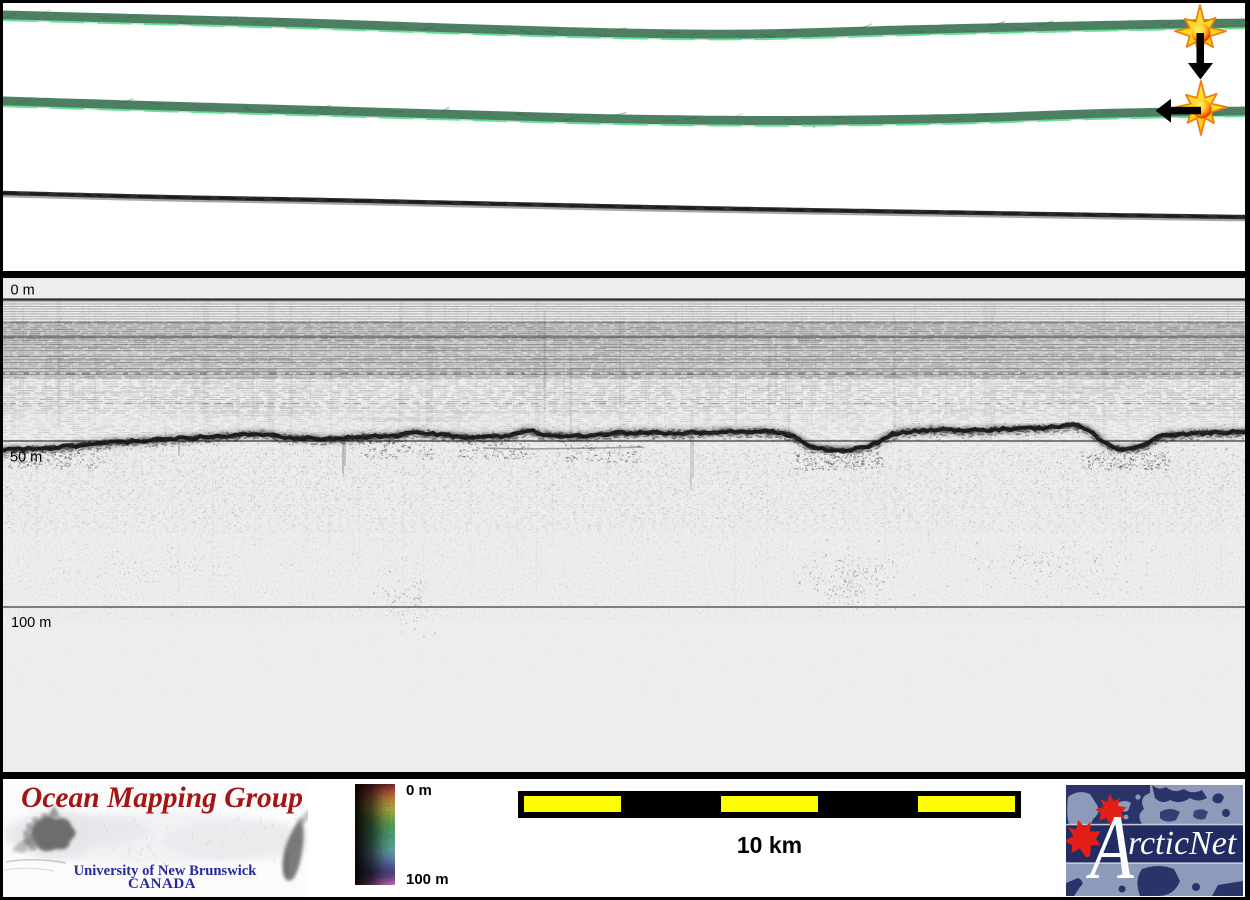  I want to click on svg-text: University of New Brunswick, so click(166, 871).